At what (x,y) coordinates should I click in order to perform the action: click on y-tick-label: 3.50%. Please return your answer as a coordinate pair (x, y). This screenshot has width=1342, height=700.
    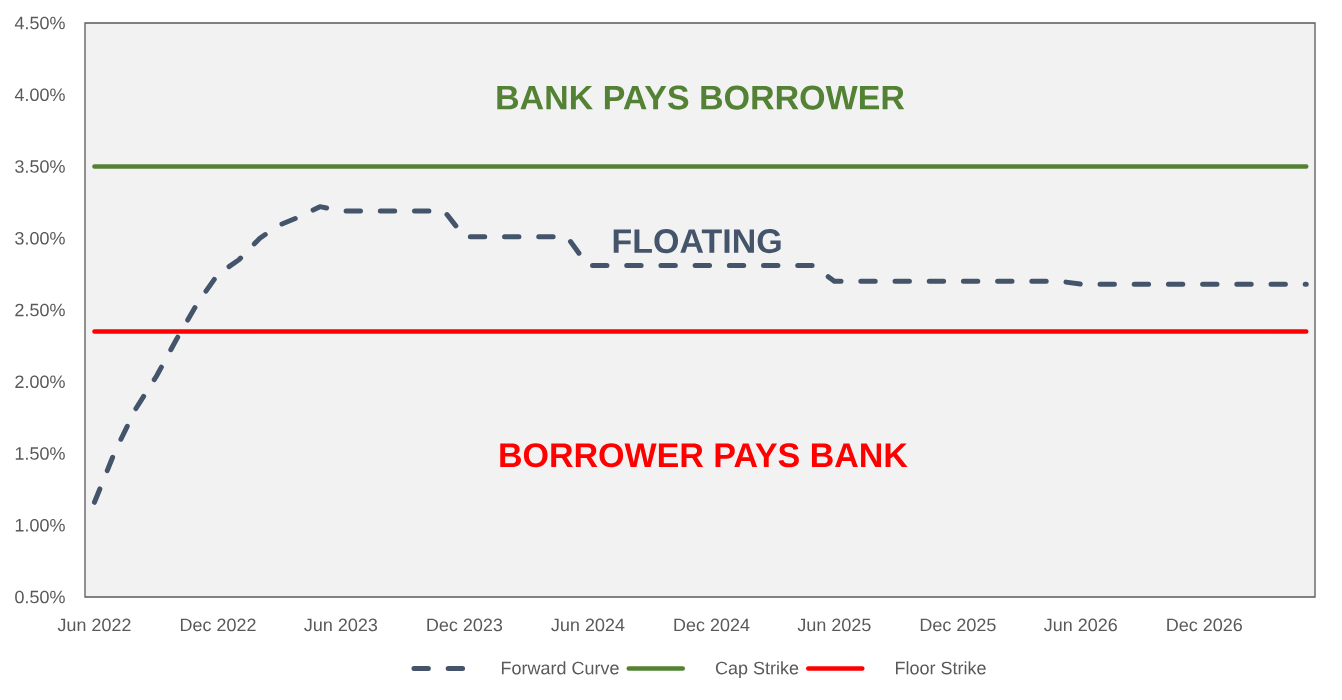
    Looking at the image, I should click on (40, 166).